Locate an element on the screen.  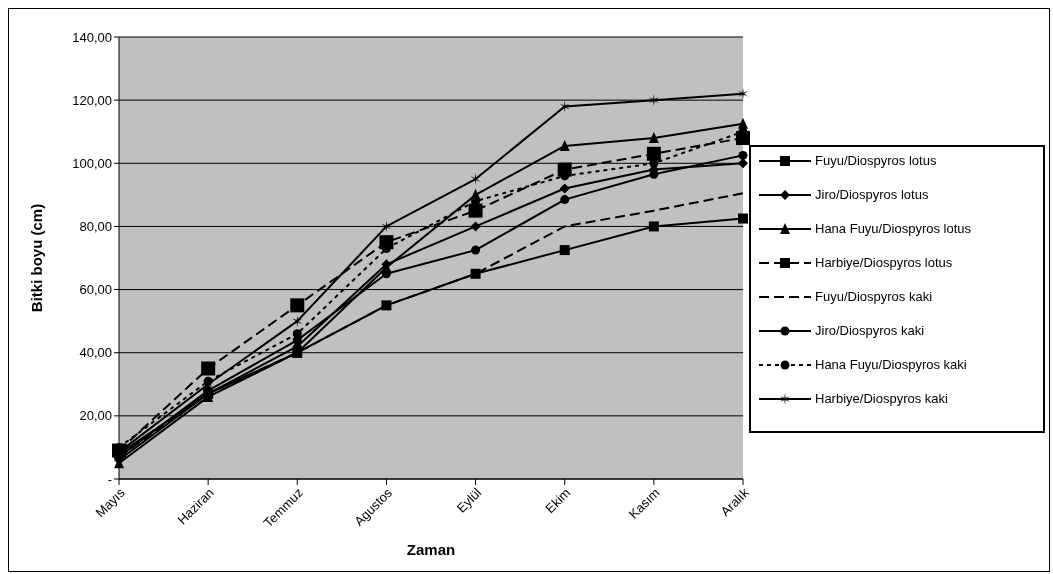
y-tick-label: 100,00 is located at coordinates (92, 163).